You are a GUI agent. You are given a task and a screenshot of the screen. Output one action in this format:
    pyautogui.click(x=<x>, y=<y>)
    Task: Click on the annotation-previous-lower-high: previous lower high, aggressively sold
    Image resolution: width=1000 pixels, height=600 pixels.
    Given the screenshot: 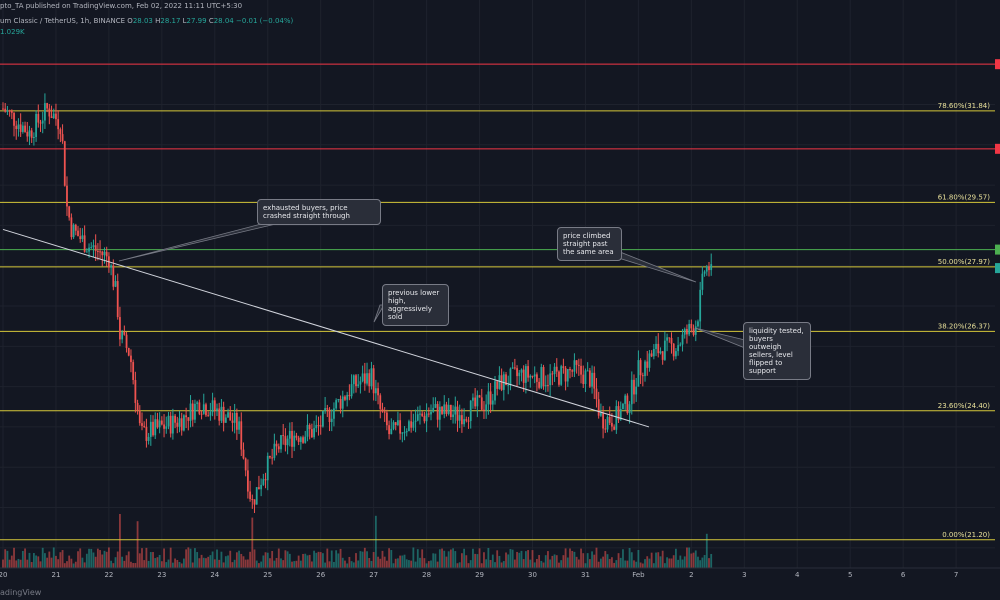 What is the action you would take?
    pyautogui.click(x=415, y=305)
    